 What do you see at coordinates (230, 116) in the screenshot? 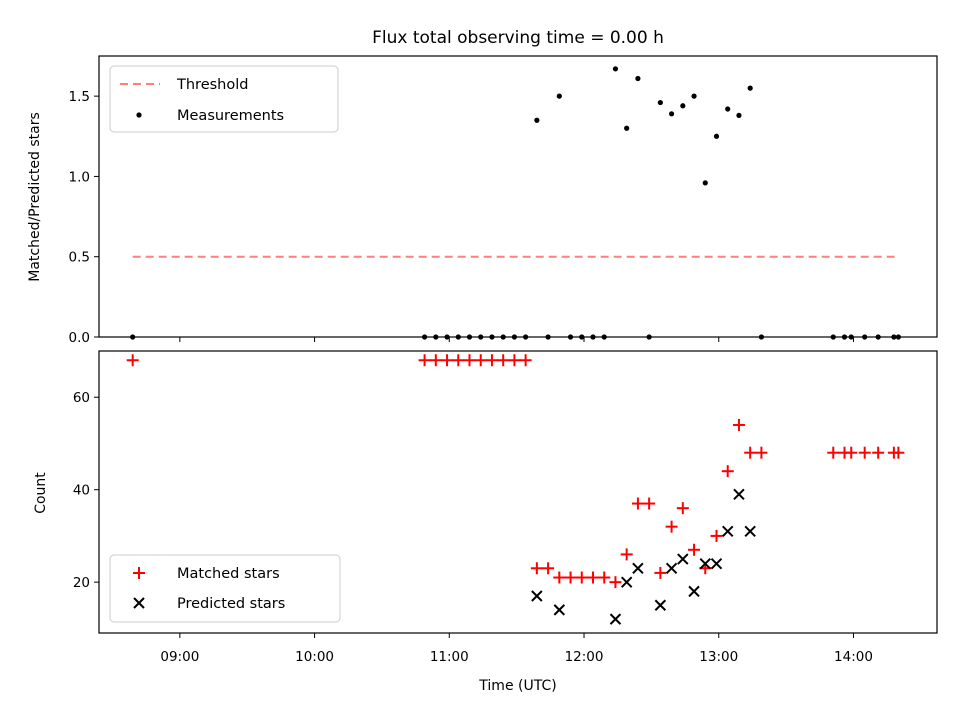
I see `legend-measurements-label: Measurements` at bounding box center [230, 116].